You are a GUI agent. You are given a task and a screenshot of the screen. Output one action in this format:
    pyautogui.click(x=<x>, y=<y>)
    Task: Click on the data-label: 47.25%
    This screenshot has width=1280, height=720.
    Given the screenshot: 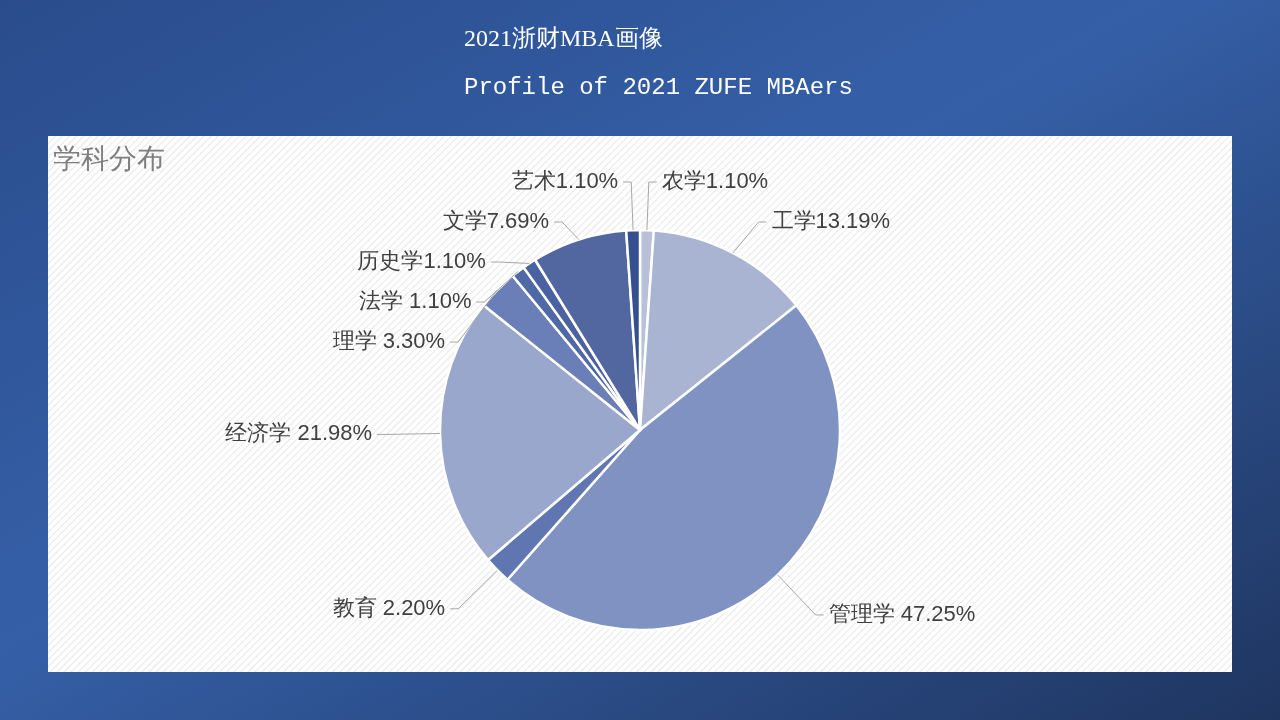 What is the action you would take?
    pyautogui.click(x=935, y=613)
    